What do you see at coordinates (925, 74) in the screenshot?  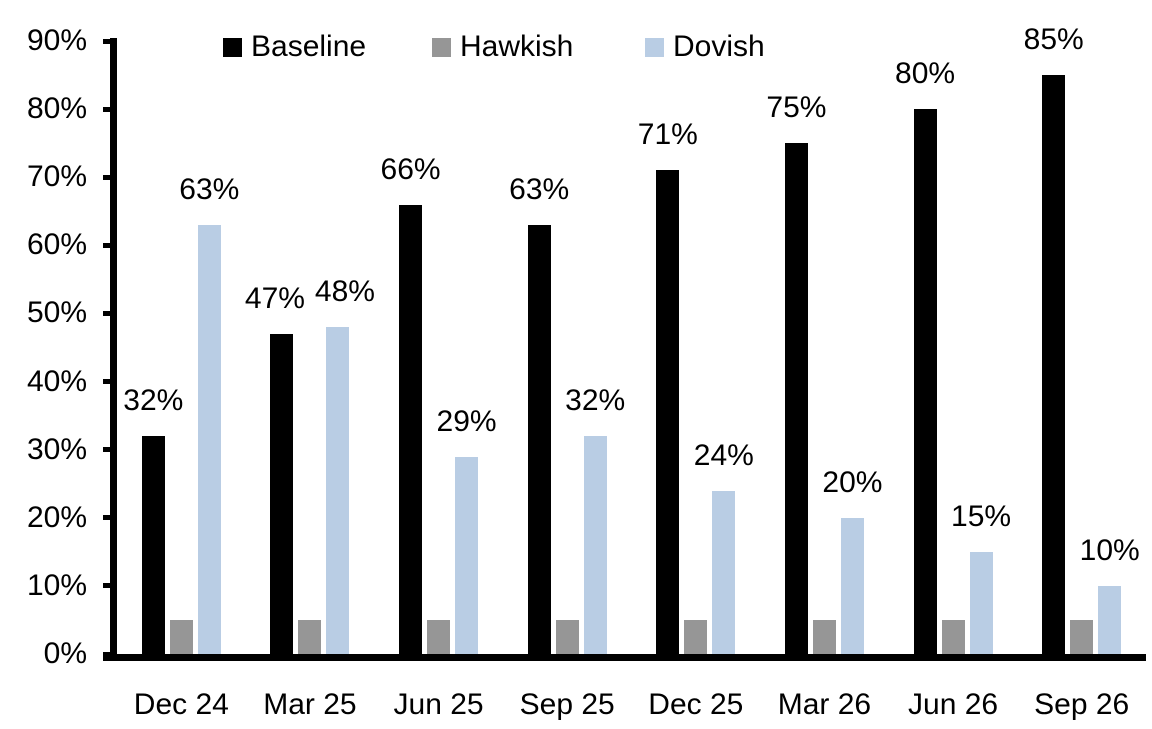 I see `bar-value-label: 80%` at bounding box center [925, 74].